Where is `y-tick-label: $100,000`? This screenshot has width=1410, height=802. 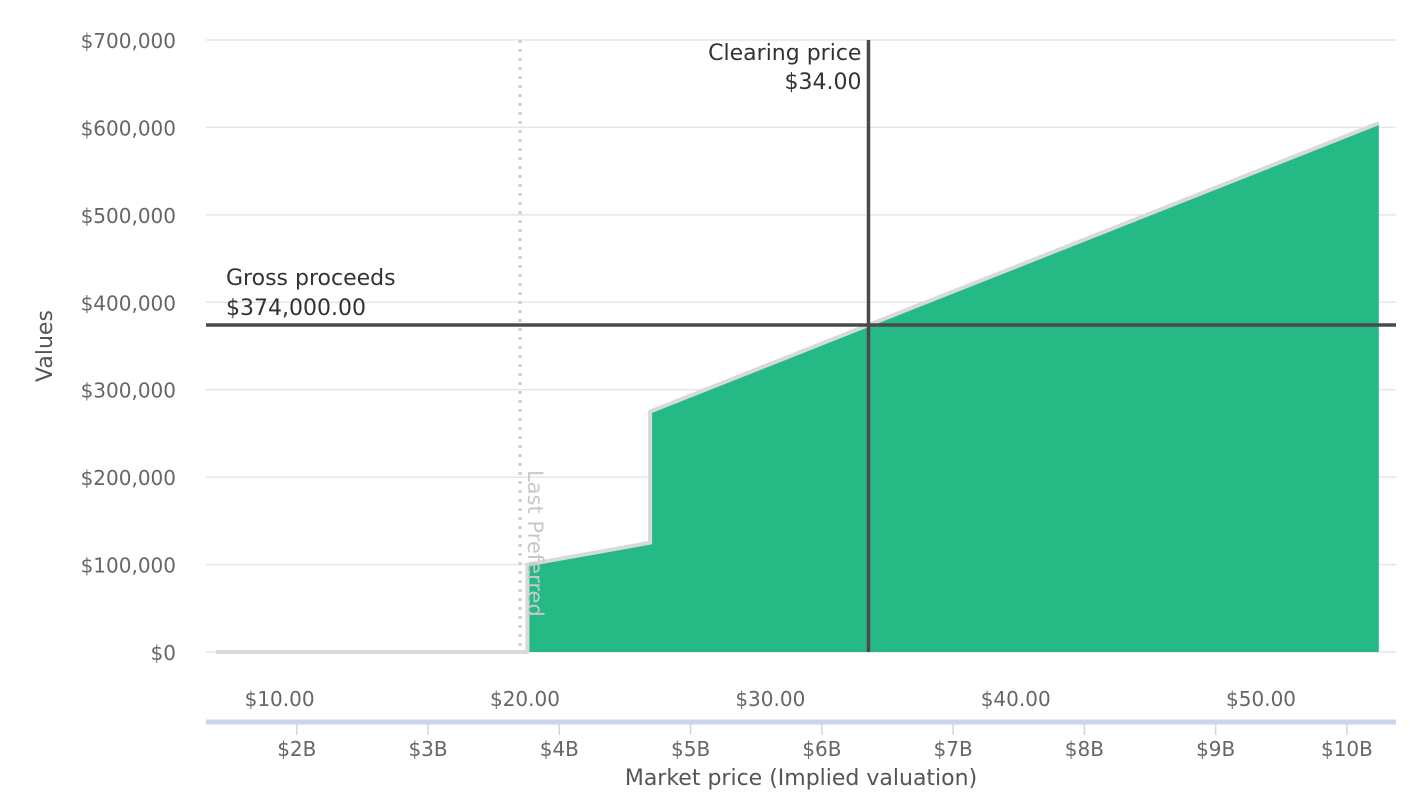 y-tick-label: $100,000 is located at coordinates (128, 566).